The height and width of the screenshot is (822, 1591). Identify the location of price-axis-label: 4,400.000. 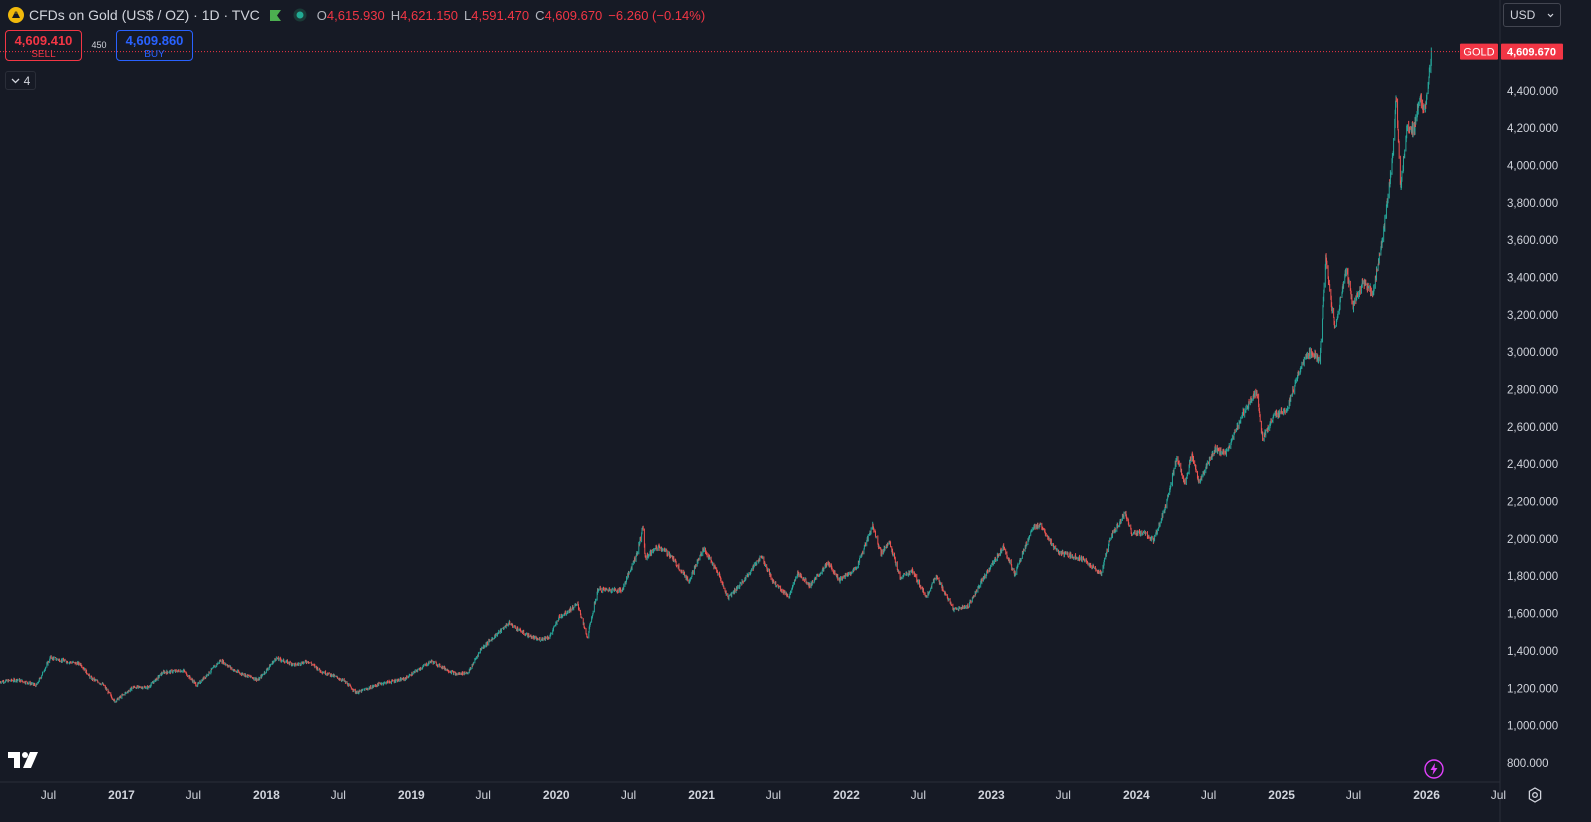
(1532, 92).